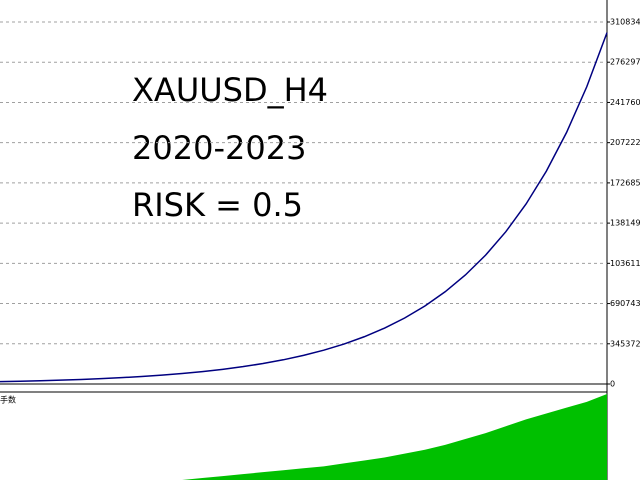  I want to click on y-tick-label: 138149, so click(625, 223).